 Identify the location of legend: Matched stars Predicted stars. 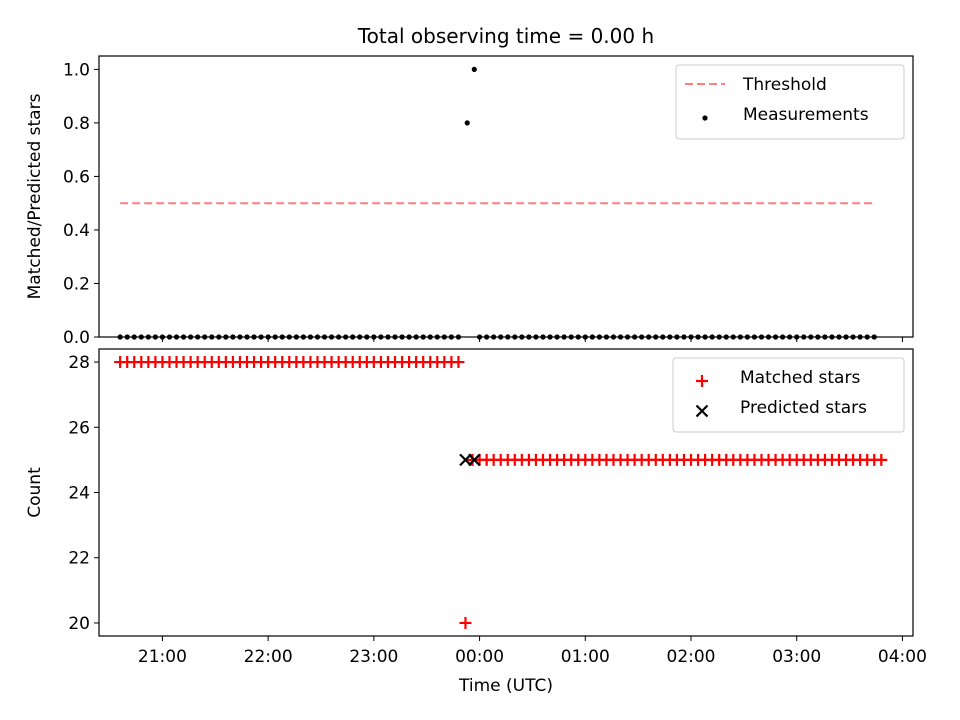
(788, 395).